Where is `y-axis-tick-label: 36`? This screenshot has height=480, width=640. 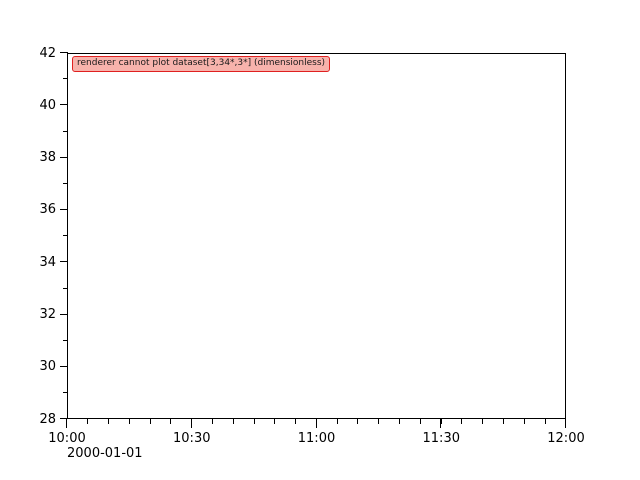 y-axis-tick-label: 36 is located at coordinates (47, 210).